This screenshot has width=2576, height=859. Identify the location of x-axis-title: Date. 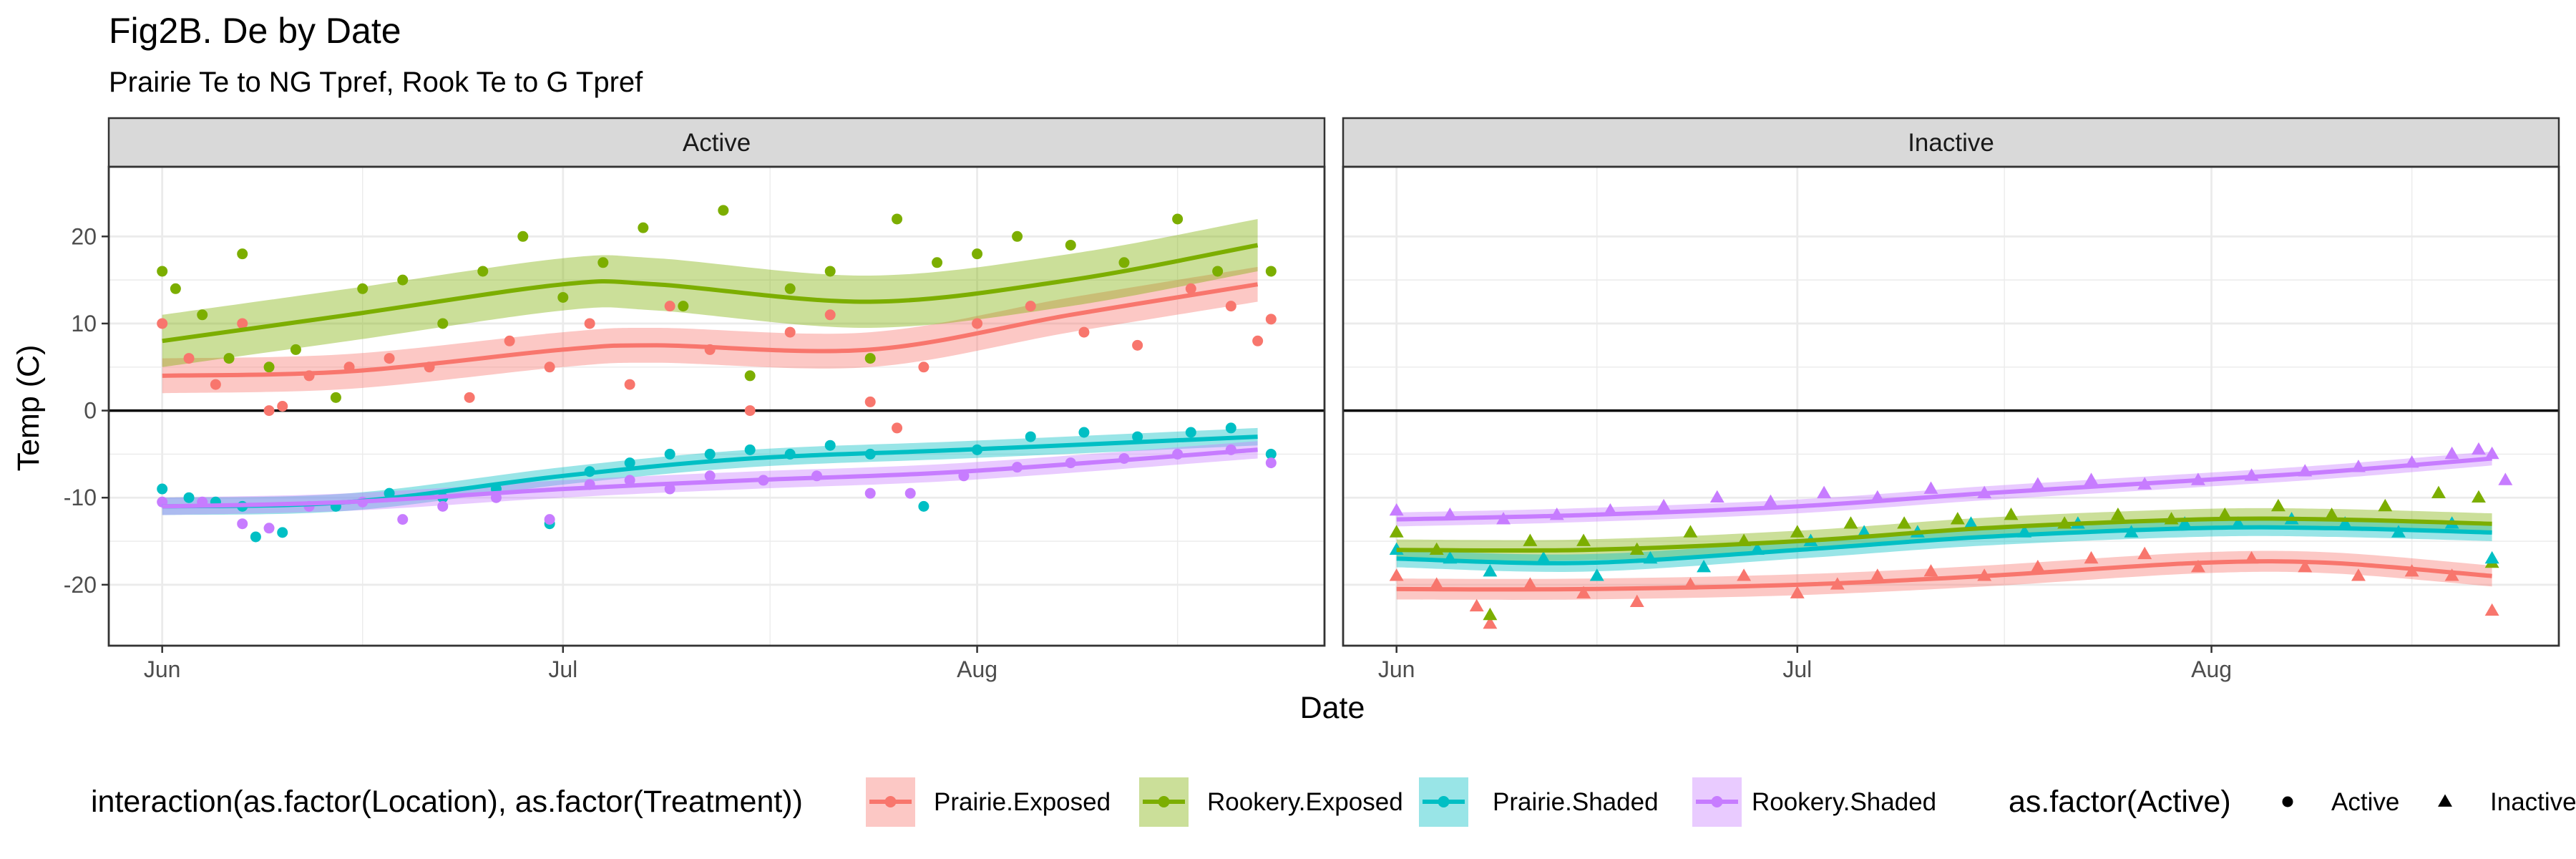
(1332, 708).